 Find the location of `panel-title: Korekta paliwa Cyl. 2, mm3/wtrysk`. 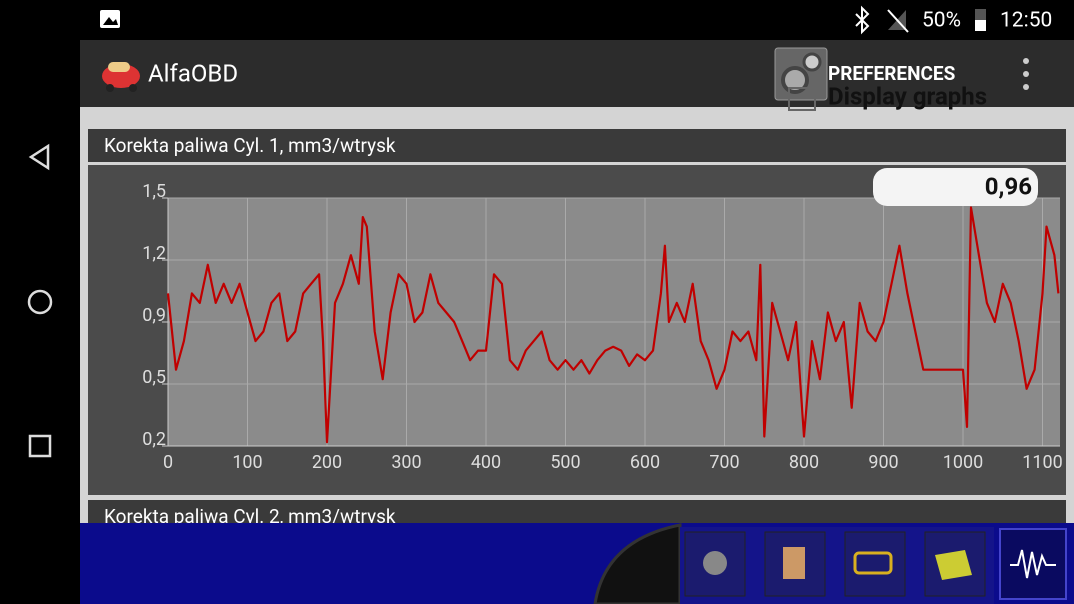

panel-title: Korekta paliwa Cyl. 2, mm3/wtrysk is located at coordinates (250, 516).